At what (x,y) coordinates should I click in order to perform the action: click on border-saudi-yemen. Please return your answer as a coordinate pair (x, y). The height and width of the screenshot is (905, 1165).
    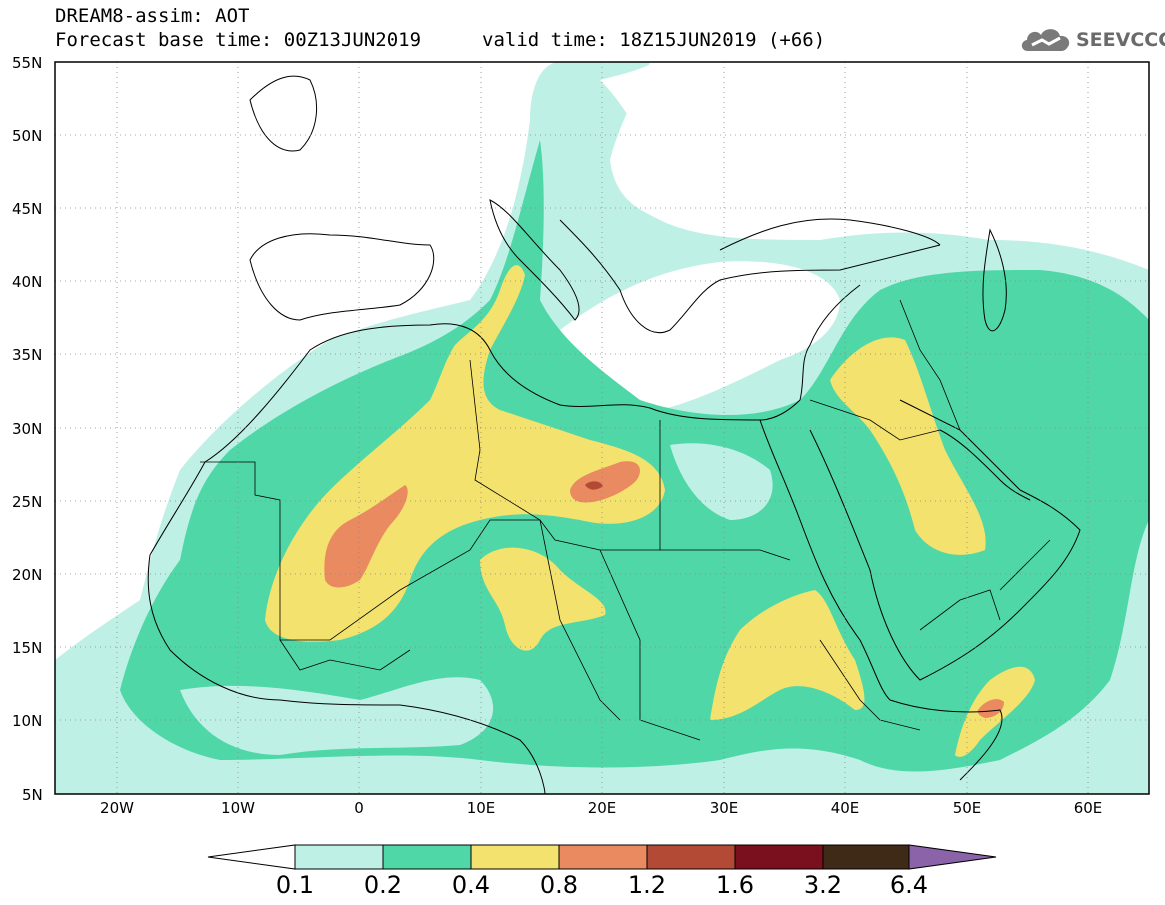
    Looking at the image, I should click on (960, 610).